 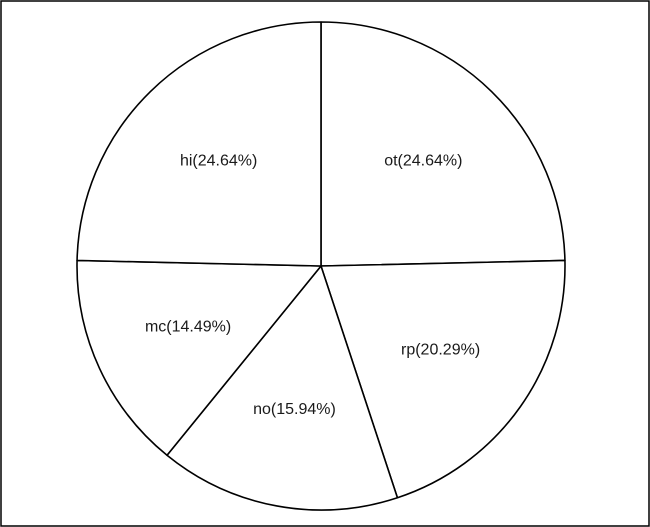 What do you see at coordinates (188, 327) in the screenshot?
I see `pie-label-mc: mc(14.49%)` at bounding box center [188, 327].